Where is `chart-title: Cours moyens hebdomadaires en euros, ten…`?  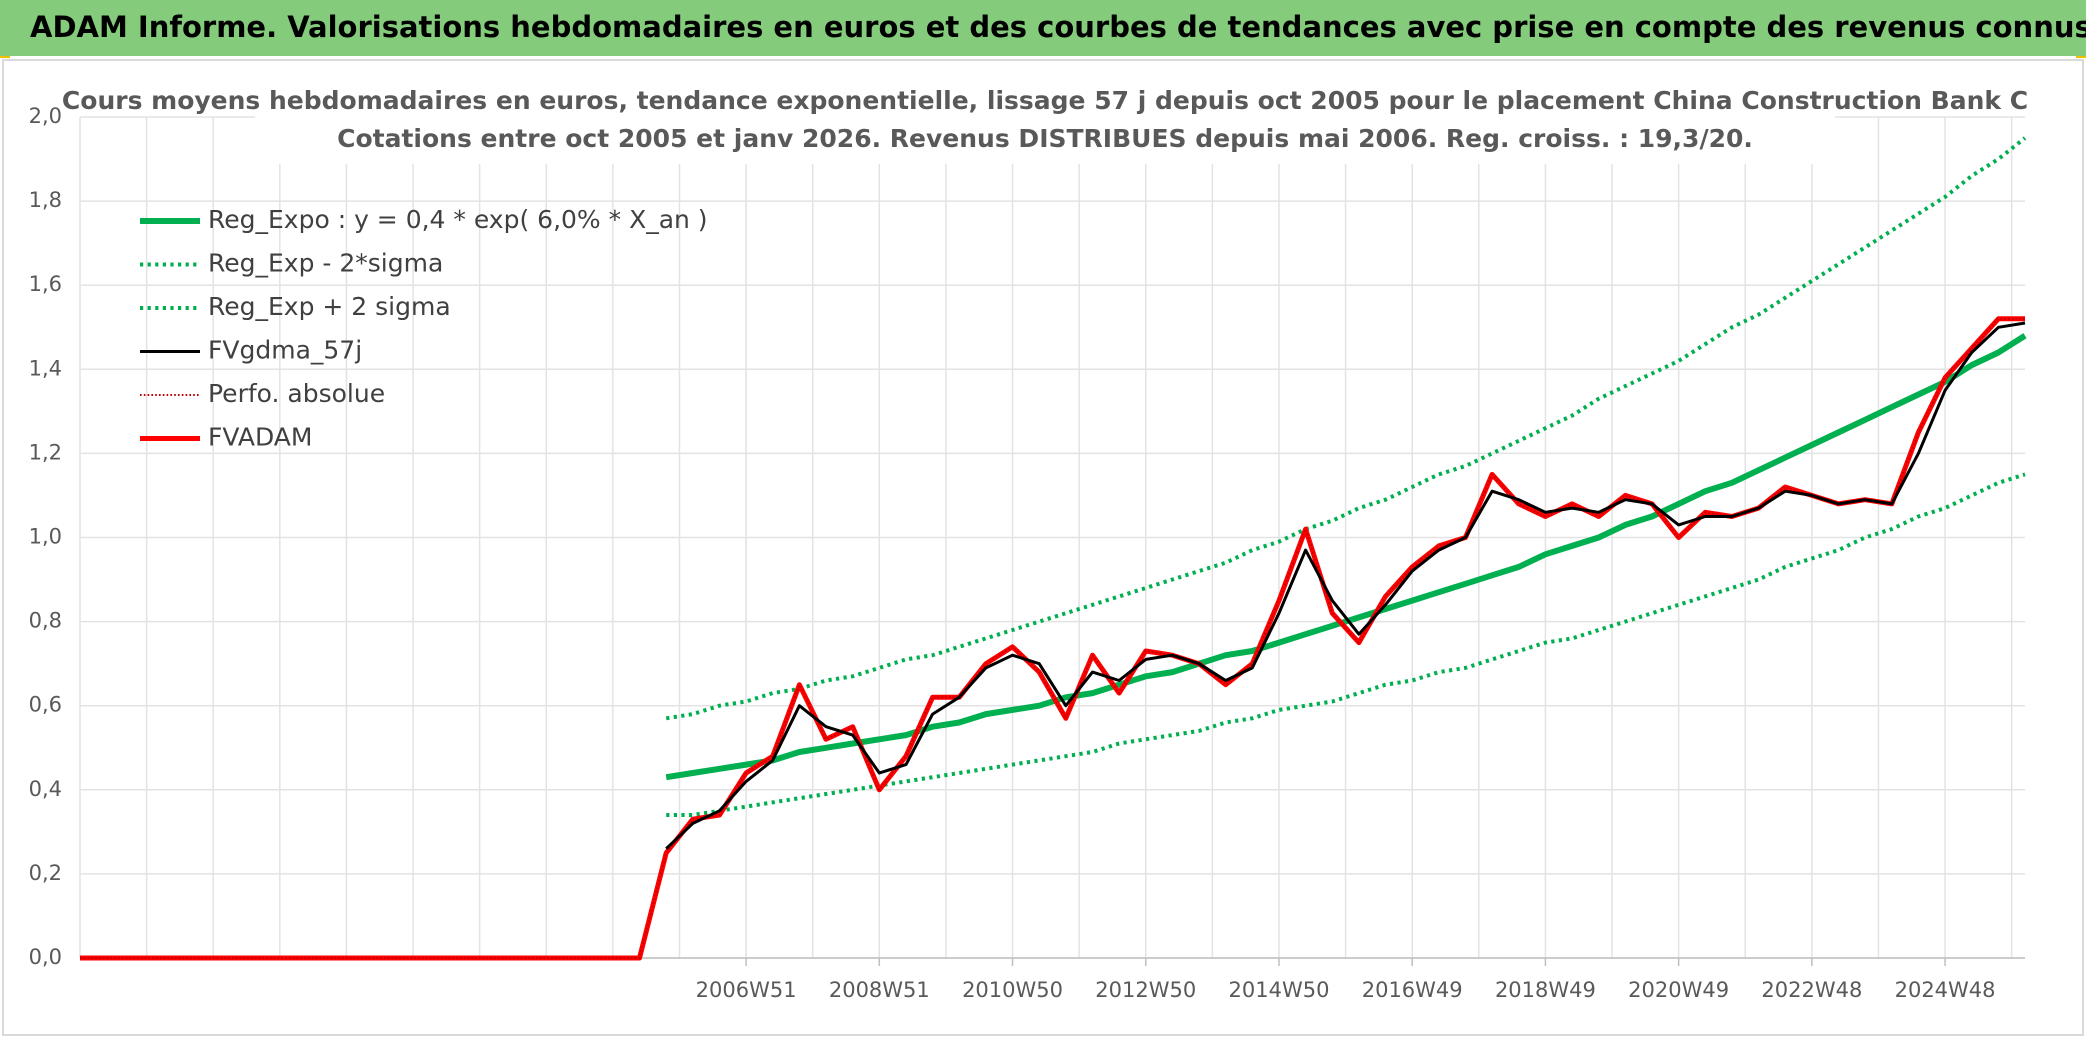 chart-title: Cours moyens hebdomadaires en euros, ten… is located at coordinates (1045, 100).